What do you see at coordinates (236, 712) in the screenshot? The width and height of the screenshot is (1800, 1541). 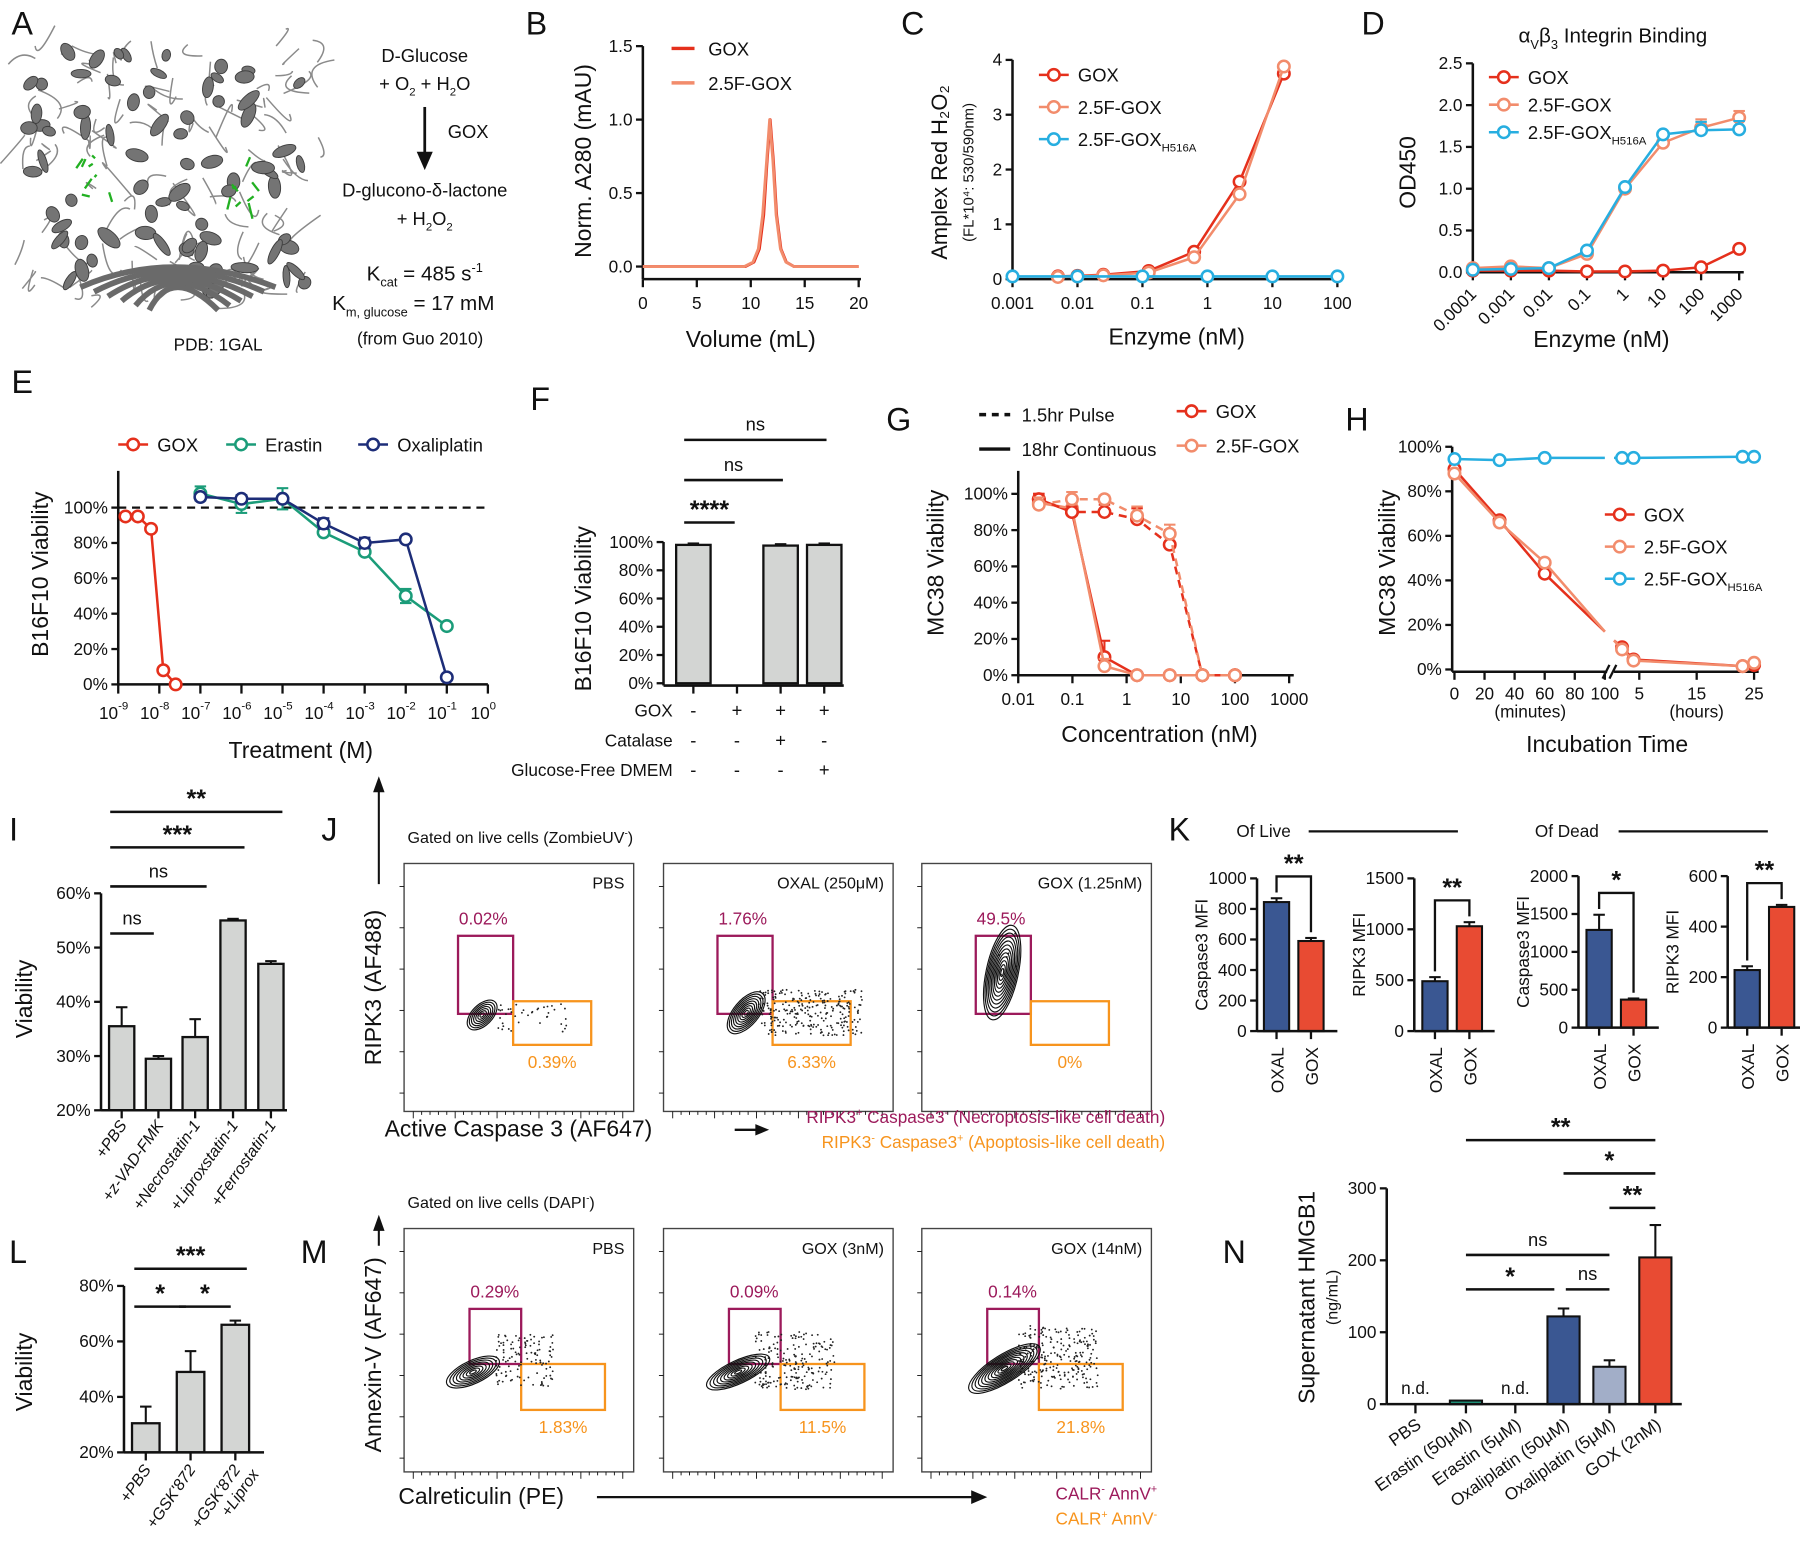 I see `x-tick-label: 10-6` at bounding box center [236, 712].